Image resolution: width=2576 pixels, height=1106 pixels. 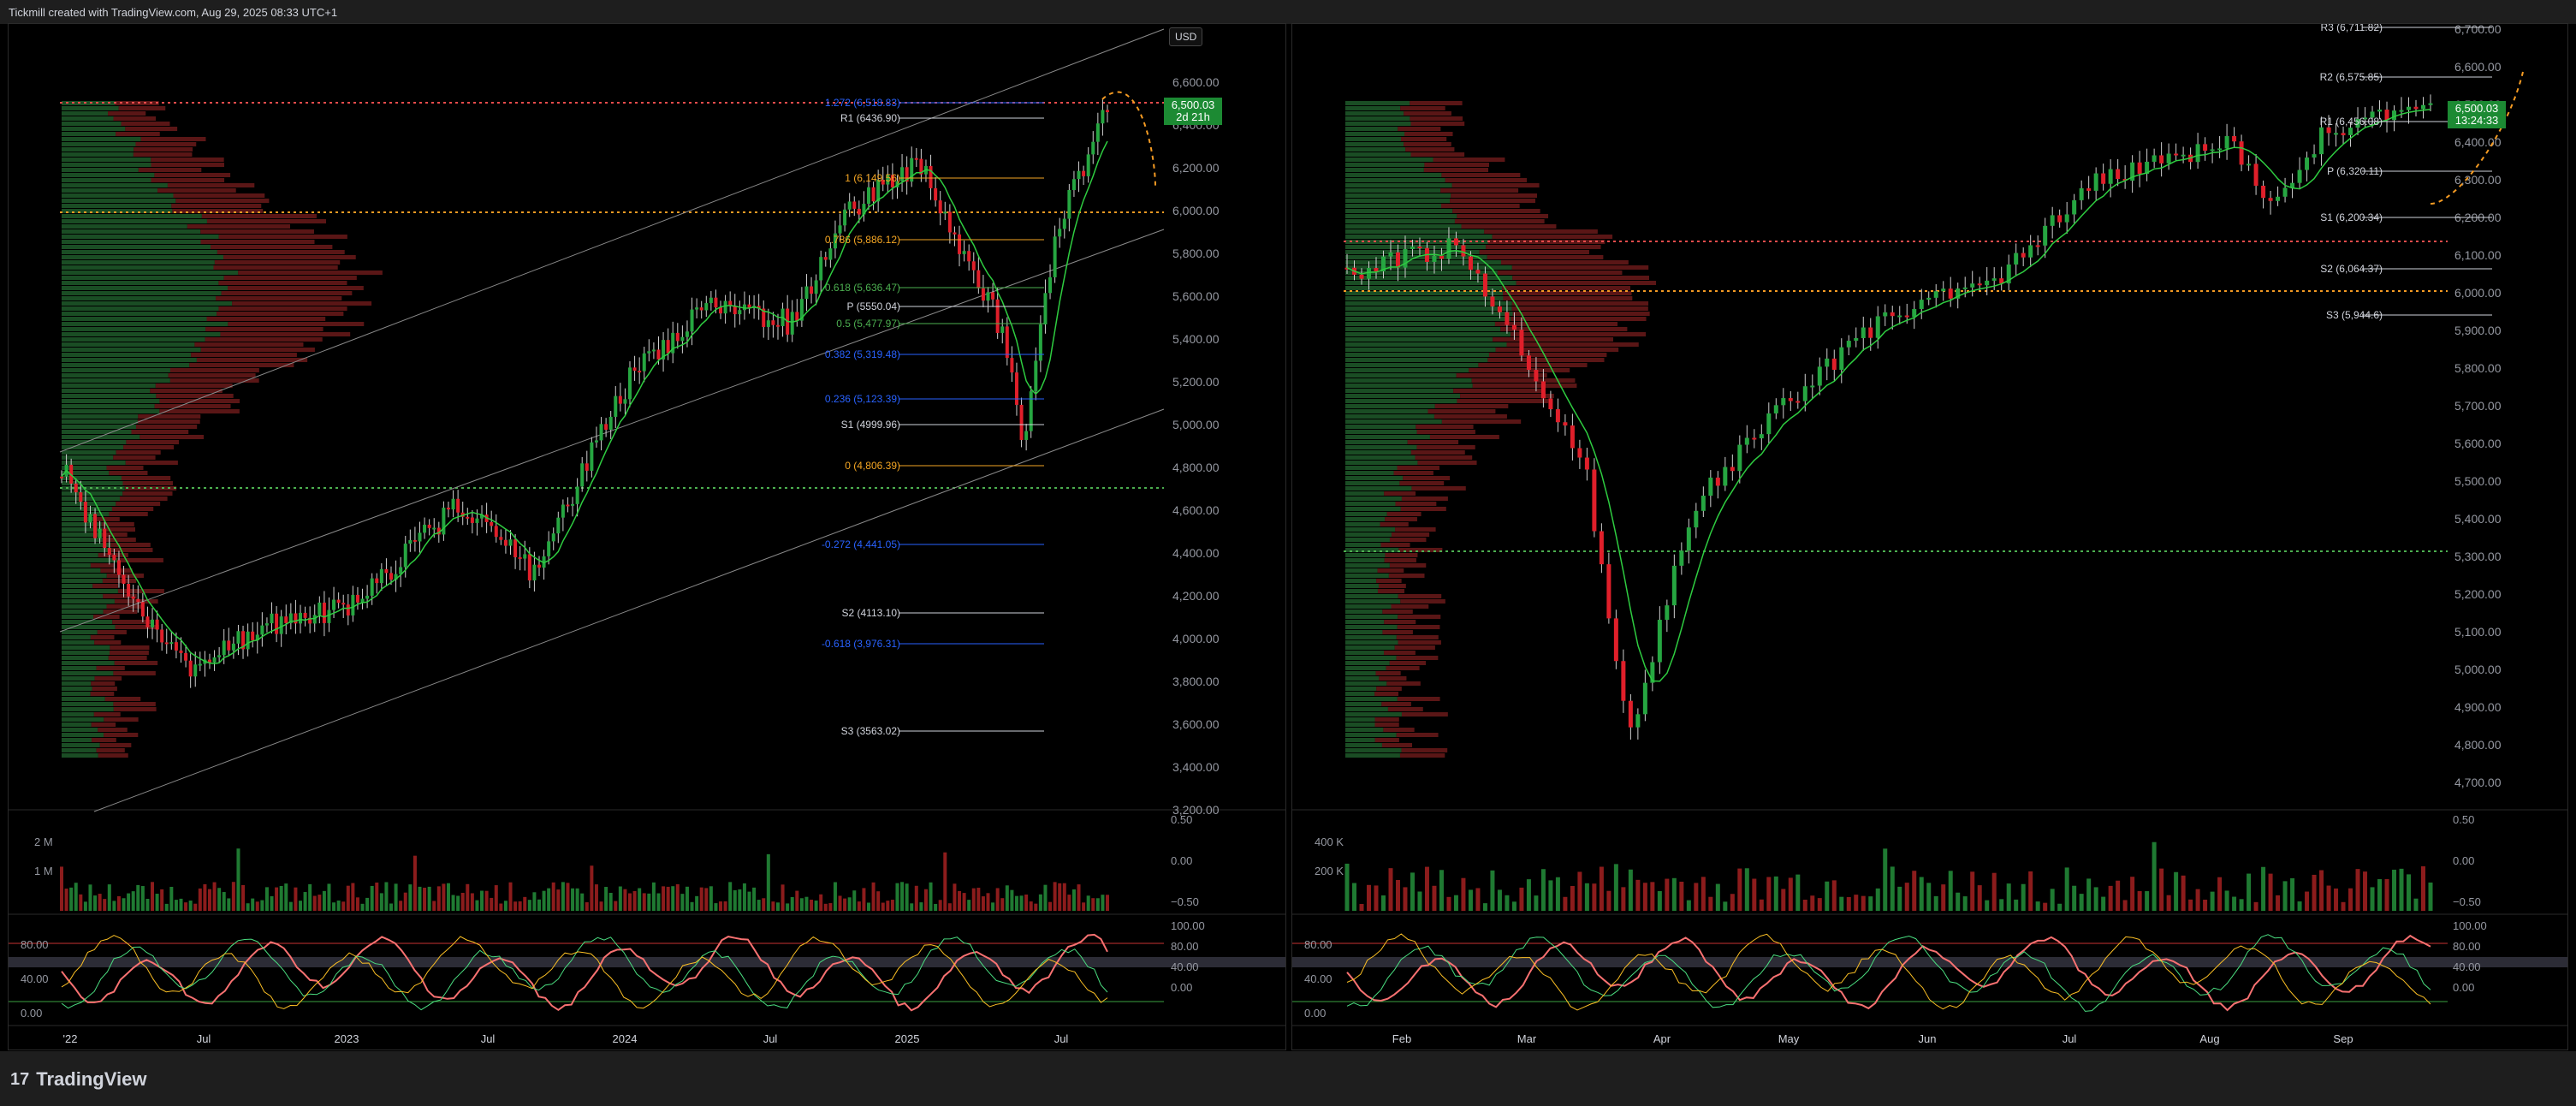 I want to click on currency-button: USD, so click(x=1186, y=37).